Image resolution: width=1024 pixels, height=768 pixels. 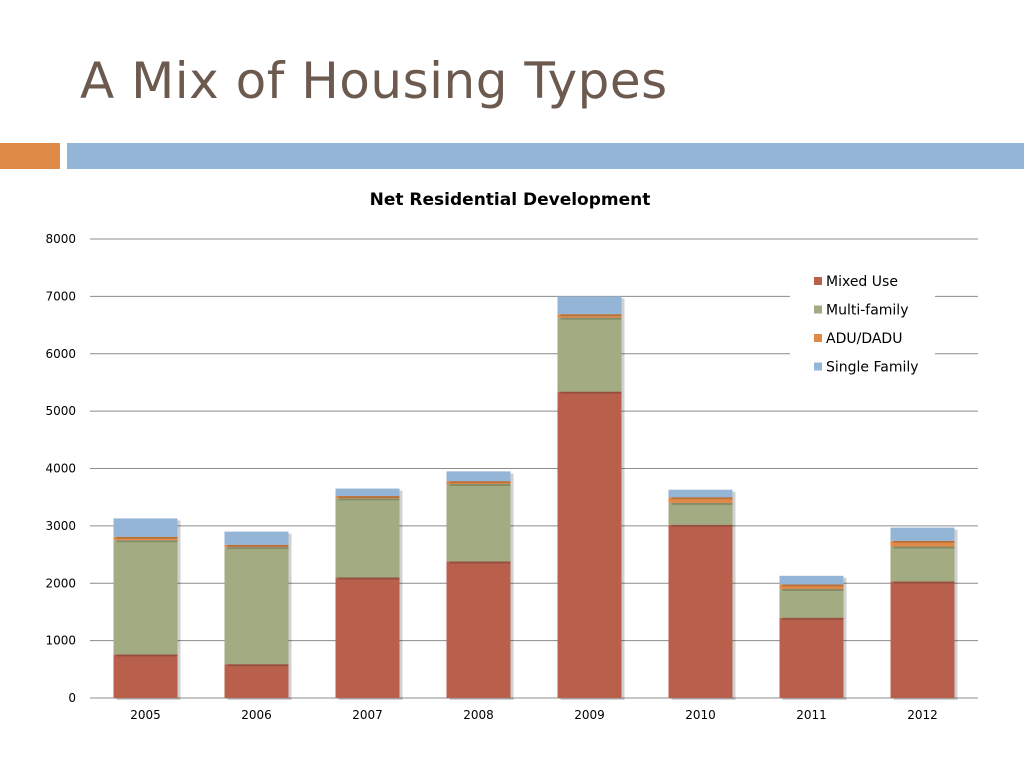 What do you see at coordinates (545, 156) in the screenshot?
I see `accent-band-blue` at bounding box center [545, 156].